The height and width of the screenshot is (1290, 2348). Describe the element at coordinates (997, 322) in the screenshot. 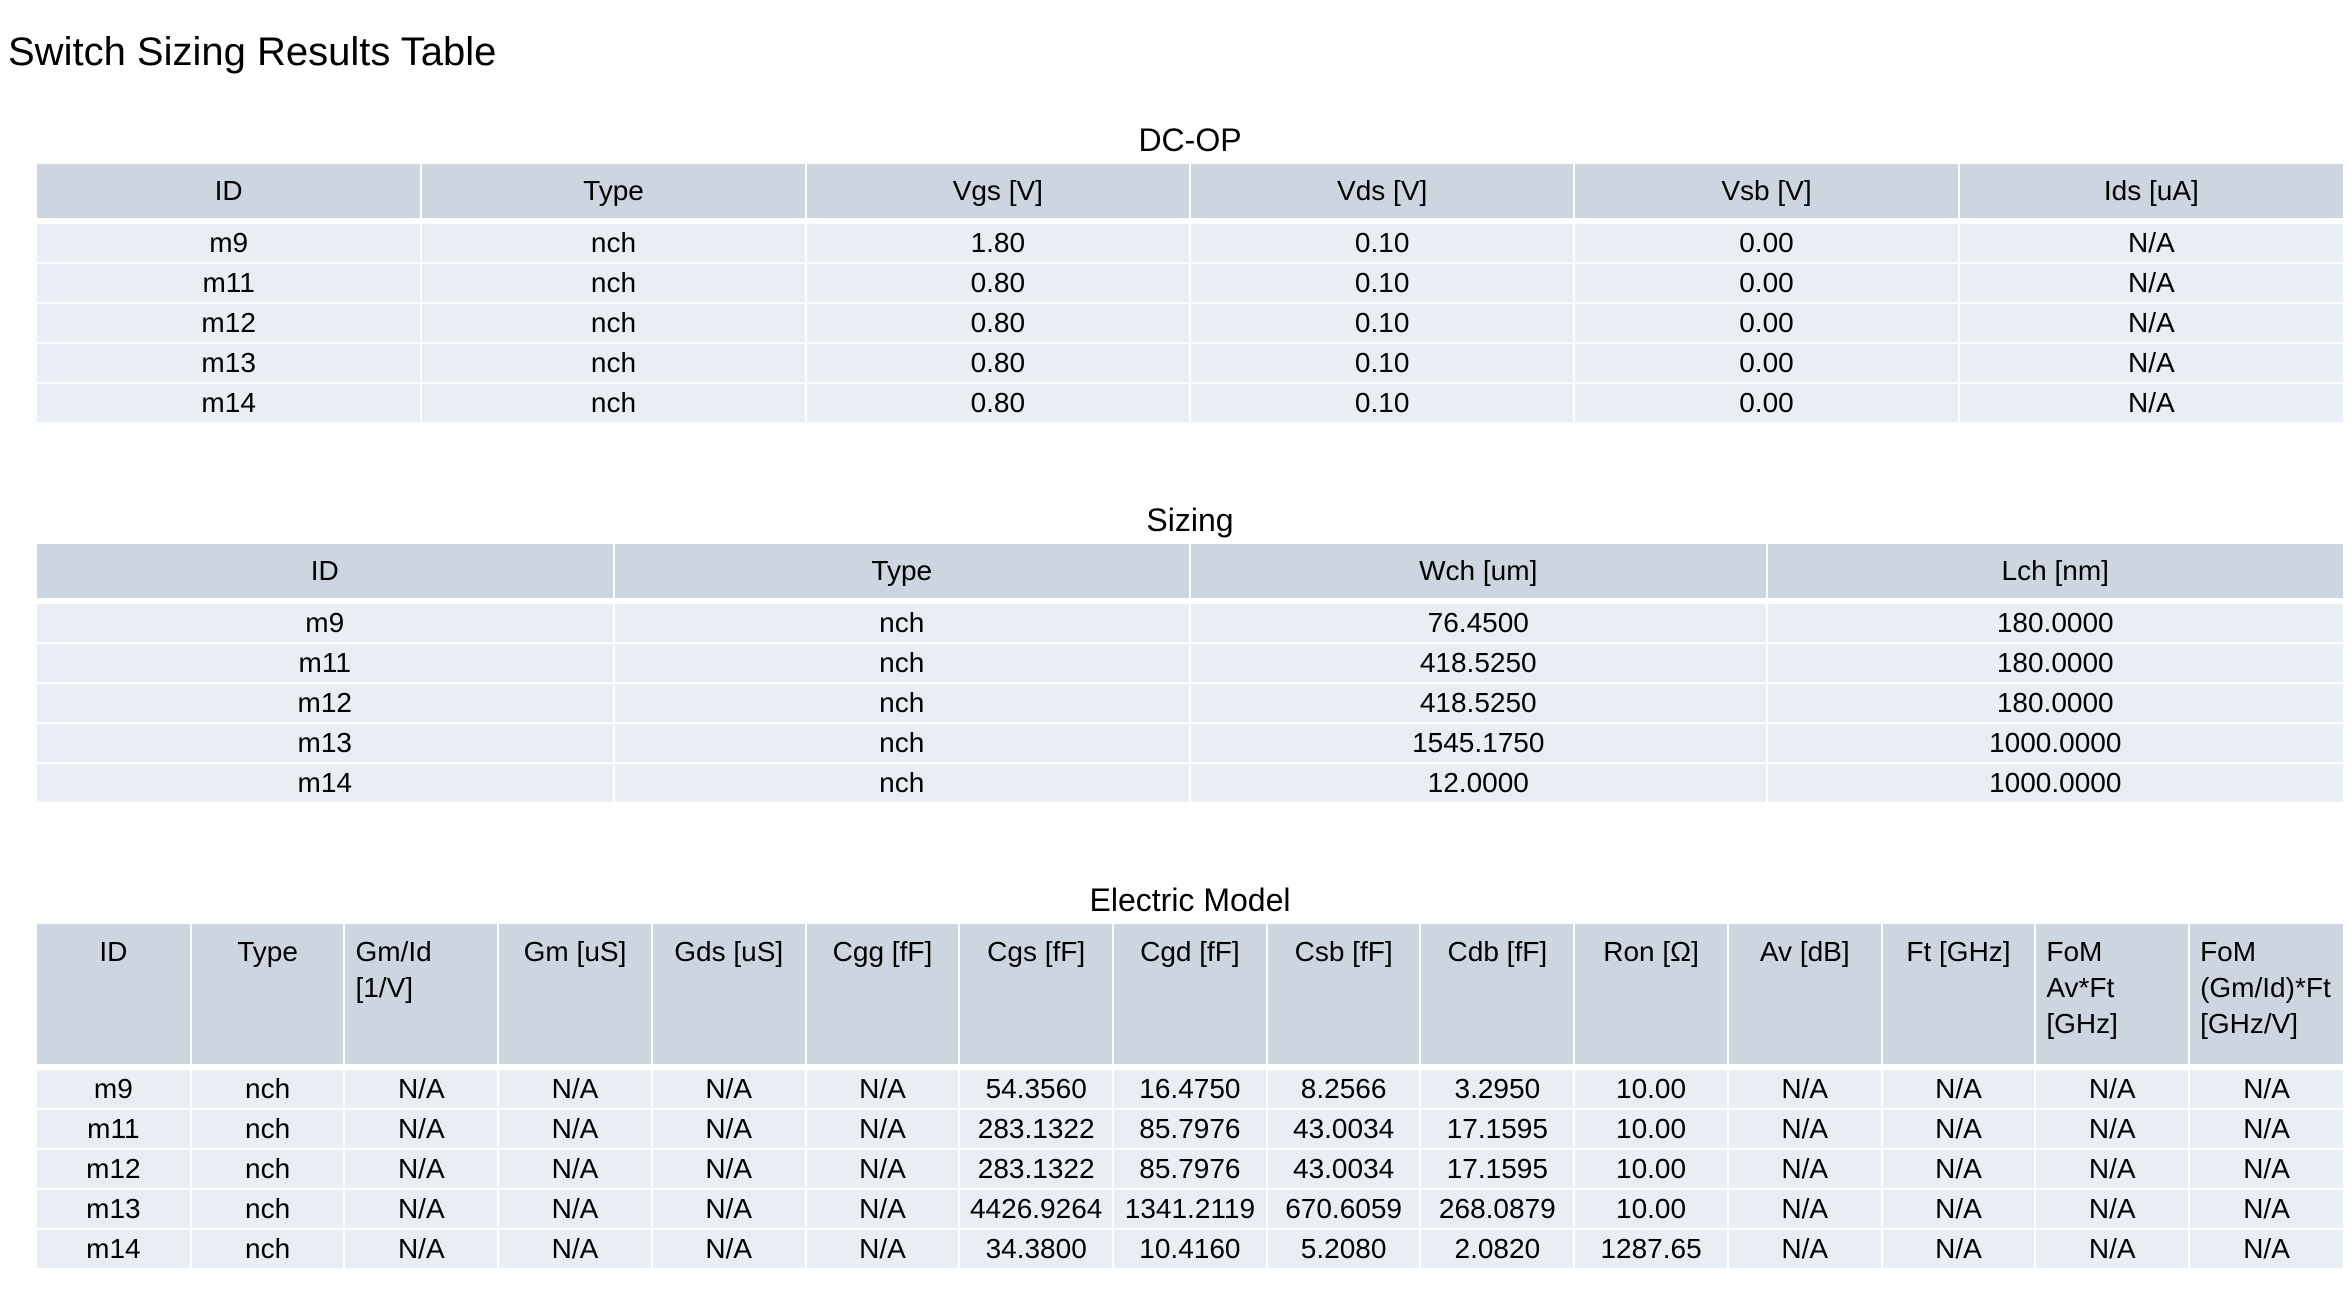

I see `table-cell: 0.80` at that location.